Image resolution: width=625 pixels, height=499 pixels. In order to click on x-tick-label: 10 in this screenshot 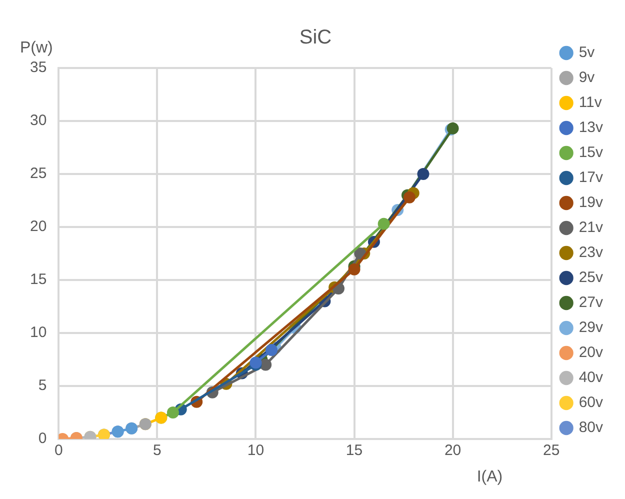, I will do `click(255, 451)`.